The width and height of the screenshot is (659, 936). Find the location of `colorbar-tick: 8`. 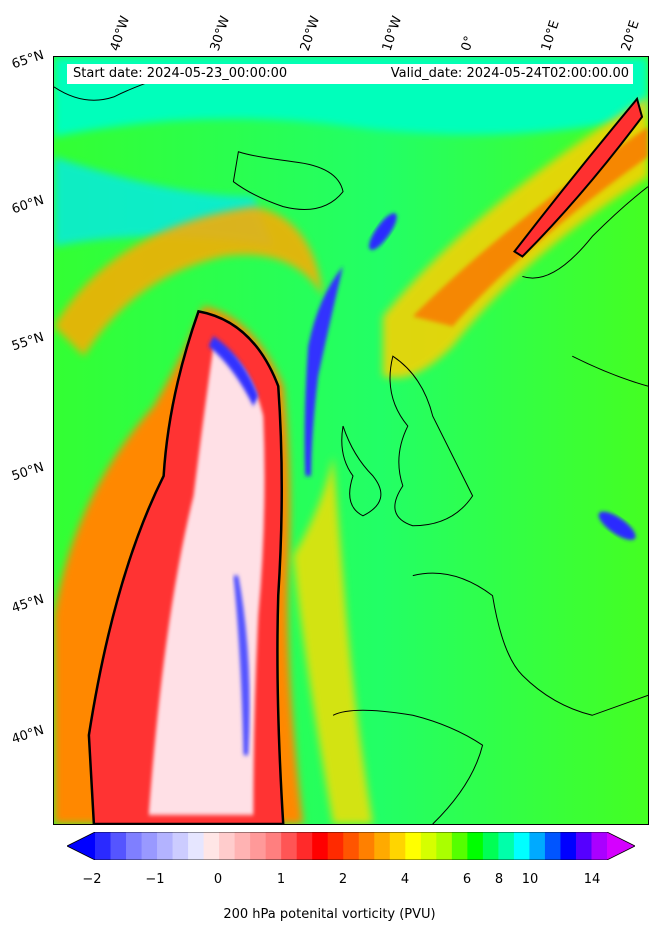

colorbar-tick: 8 is located at coordinates (499, 879).